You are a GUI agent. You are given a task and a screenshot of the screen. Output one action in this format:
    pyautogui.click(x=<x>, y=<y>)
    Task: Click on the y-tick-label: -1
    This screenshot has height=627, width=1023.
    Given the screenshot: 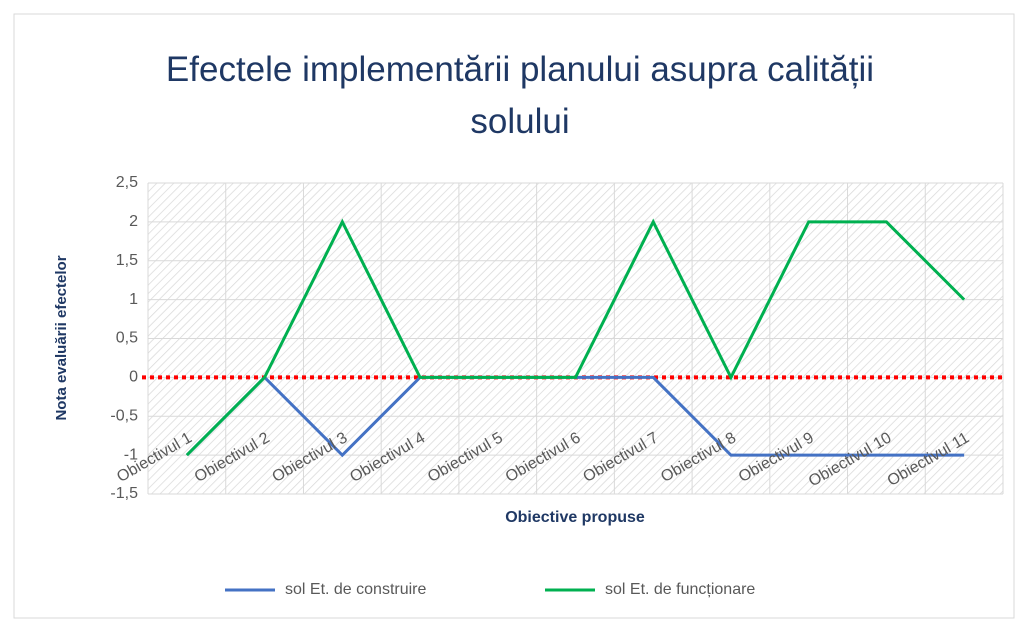 What is the action you would take?
    pyautogui.click(x=131, y=454)
    